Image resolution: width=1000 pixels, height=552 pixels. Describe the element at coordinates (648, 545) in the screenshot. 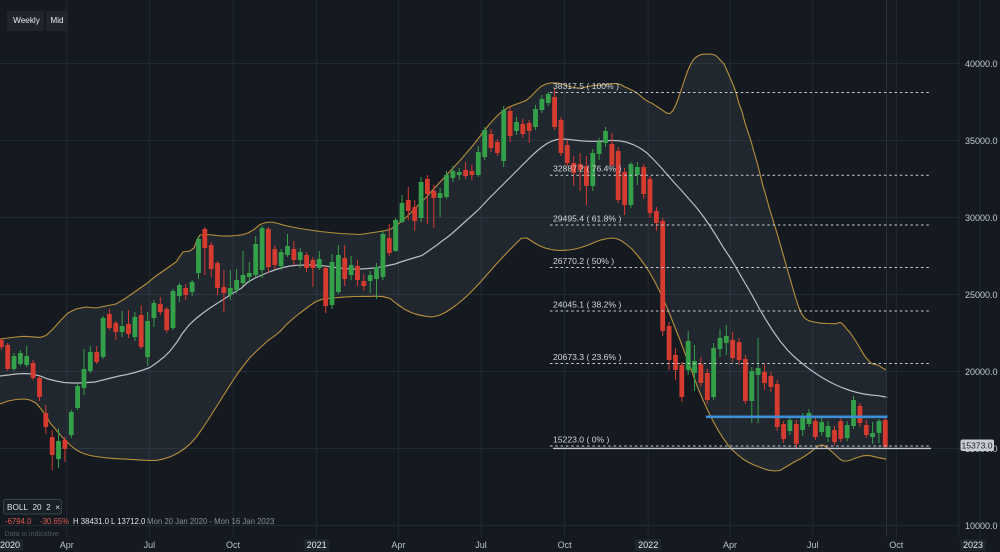

I see `svg-text: 2022` at that location.